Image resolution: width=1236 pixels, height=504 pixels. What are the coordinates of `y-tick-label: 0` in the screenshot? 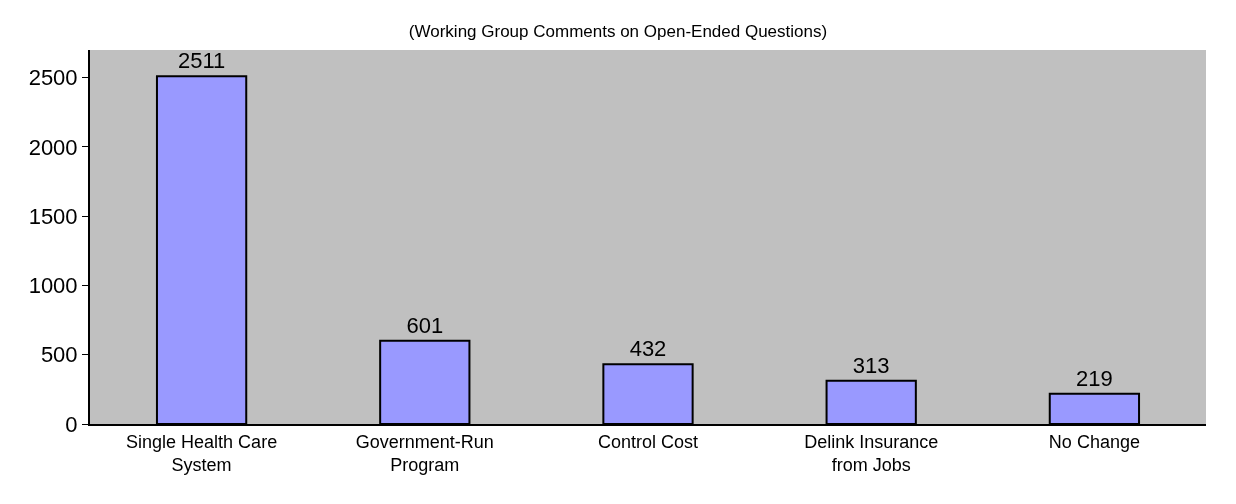 It's located at (71, 424).